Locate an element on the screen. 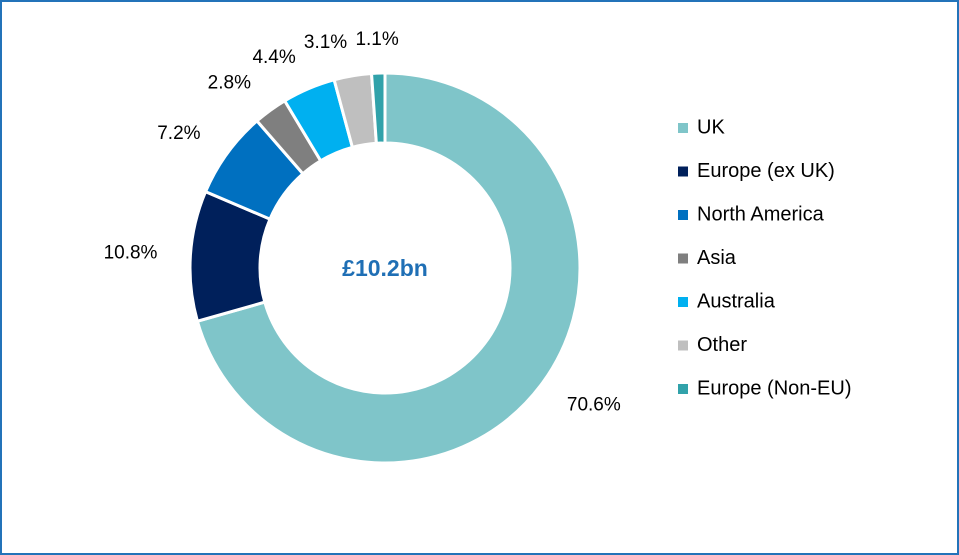 The image size is (959, 555). data-label: 4.4% is located at coordinates (273, 57).